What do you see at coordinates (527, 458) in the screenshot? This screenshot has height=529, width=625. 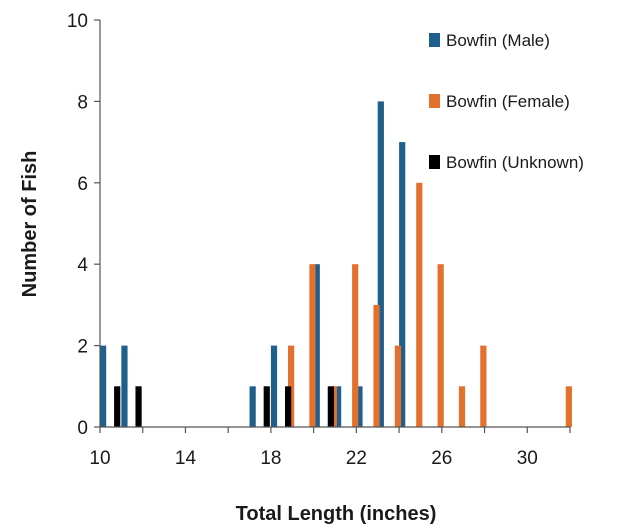 I see `x-tick-label: 30` at bounding box center [527, 458].